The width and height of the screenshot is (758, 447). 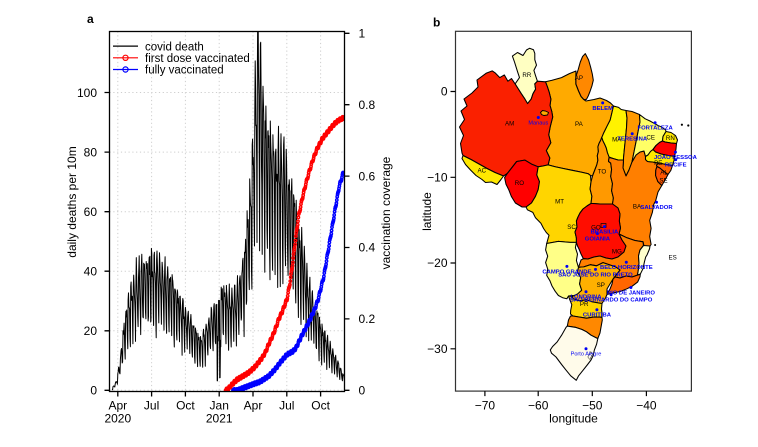 I want to click on svg-text: AM, so click(x=509, y=124).